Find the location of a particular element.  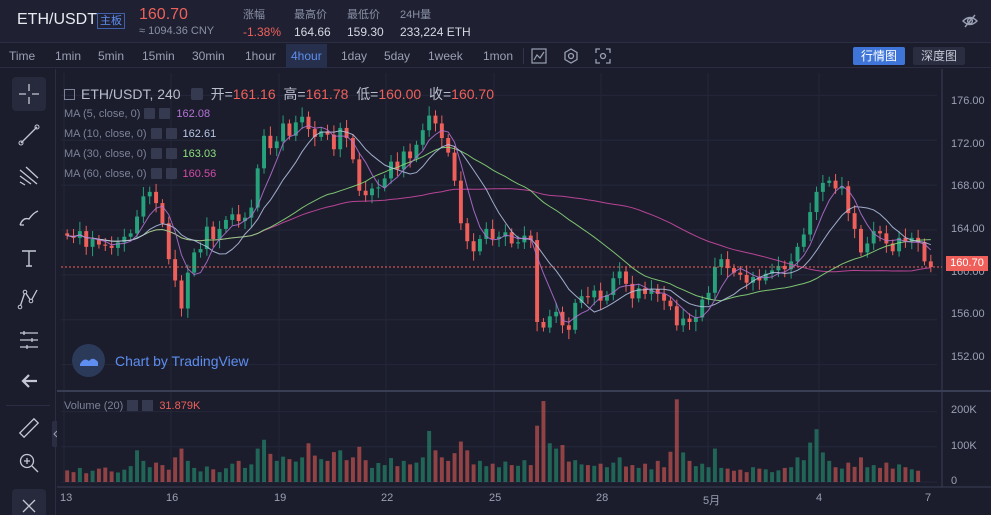

legend-settings-icon is located at coordinates (196, 94).